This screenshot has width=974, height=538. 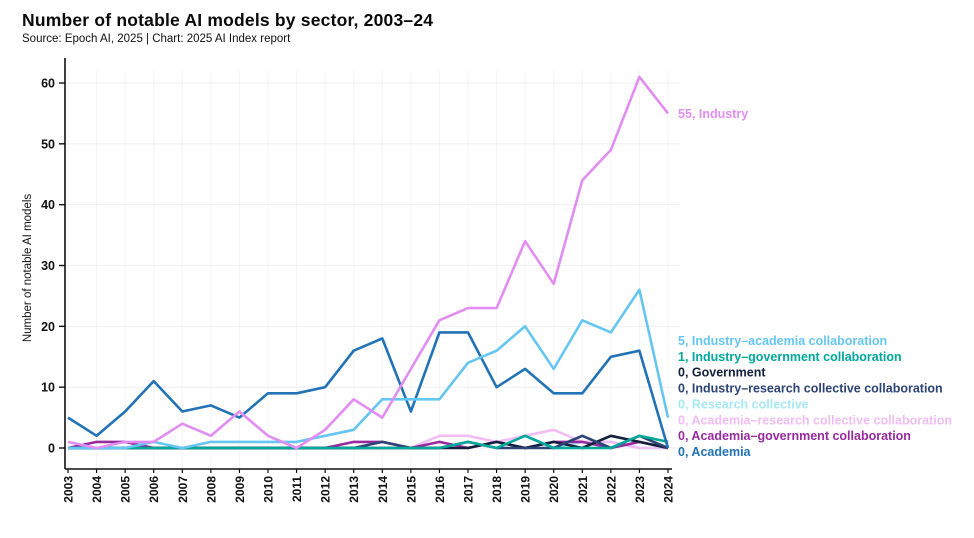 What do you see at coordinates (715, 452) in the screenshot?
I see `series-end-label-9: 0, Academia` at bounding box center [715, 452].